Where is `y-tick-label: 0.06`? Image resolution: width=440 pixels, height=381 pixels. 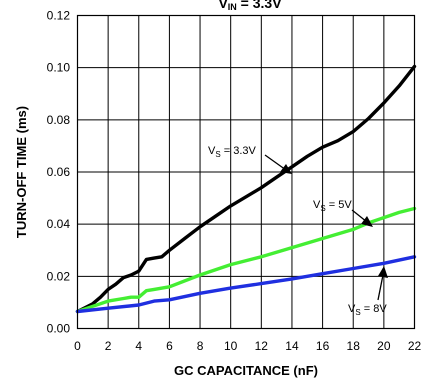 y-tick-label: 0.06 is located at coordinates (59, 172).